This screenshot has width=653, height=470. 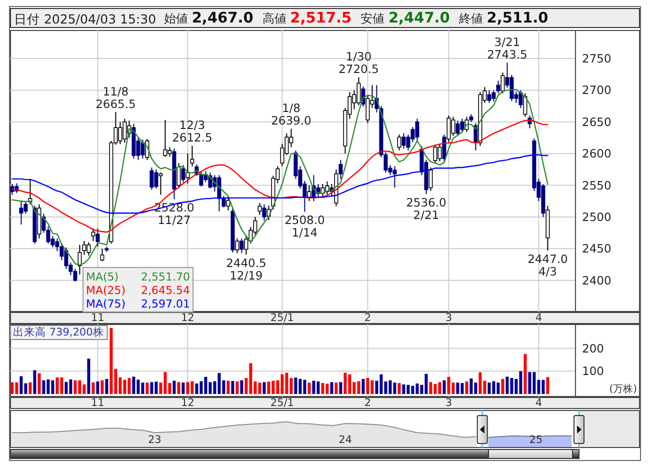 What do you see at coordinates (174, 207) in the screenshot?
I see `annotation: 2528.0` at bounding box center [174, 207].